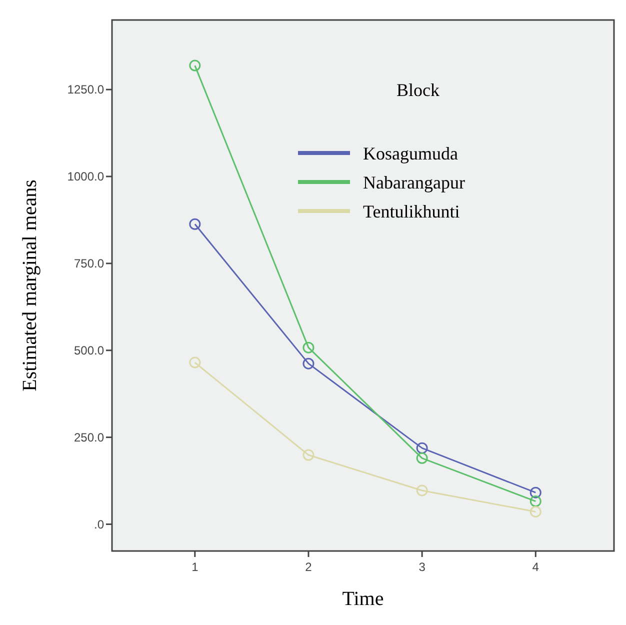 This screenshot has width=626, height=625. Describe the element at coordinates (308, 567) in the screenshot. I see `x-tick-label: 2` at that location.